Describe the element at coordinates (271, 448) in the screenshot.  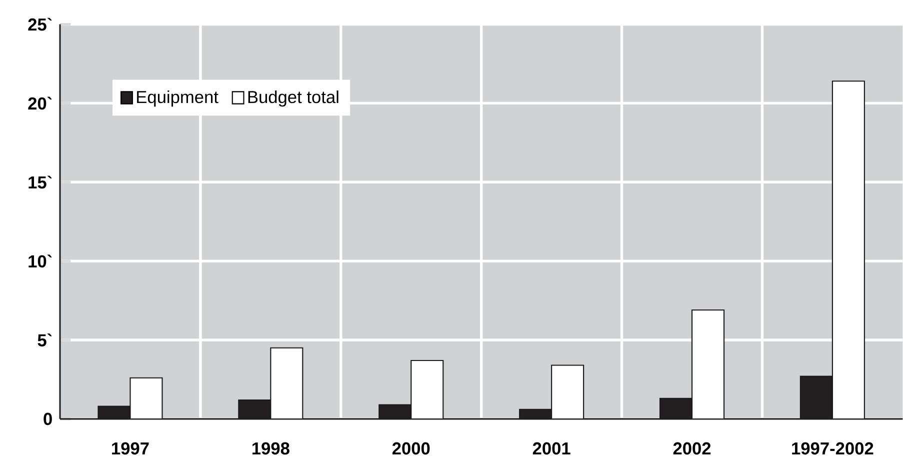
I see `x-tick-label: 1998` at that location.